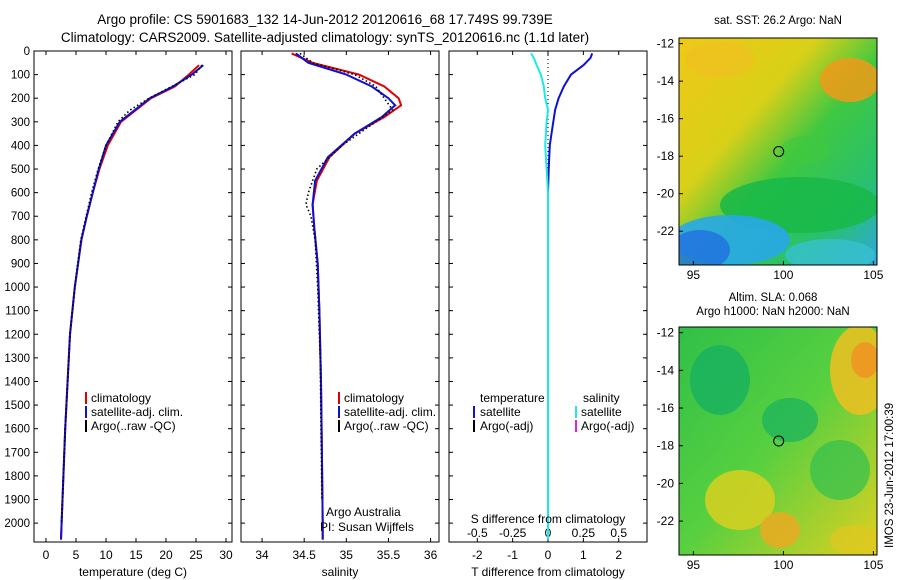 The height and width of the screenshot is (580, 900). I want to click on x-tick-label: 2, so click(618, 555).